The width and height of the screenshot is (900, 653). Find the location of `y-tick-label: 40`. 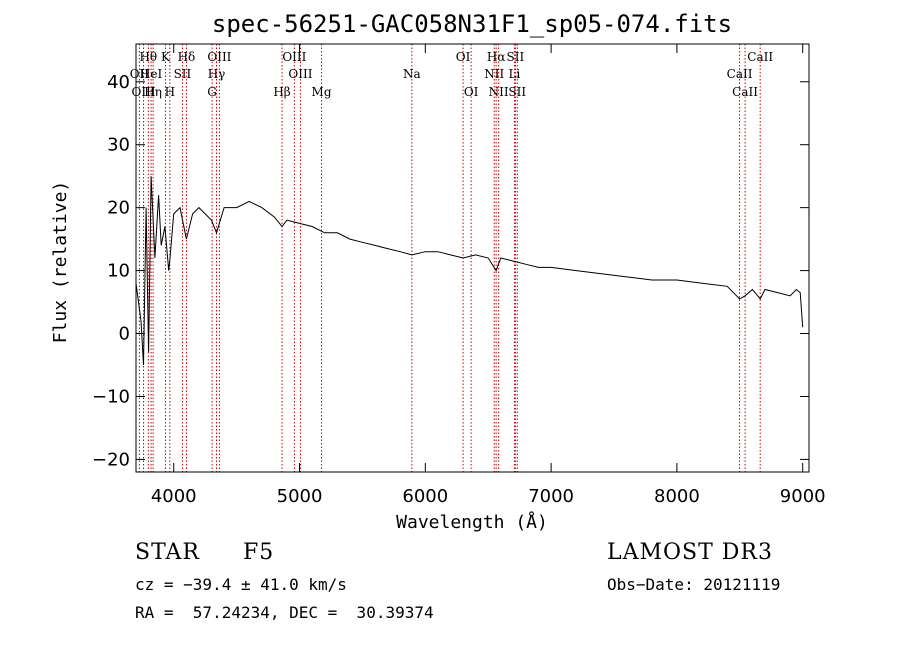

y-tick-label: 40 is located at coordinates (118, 82).